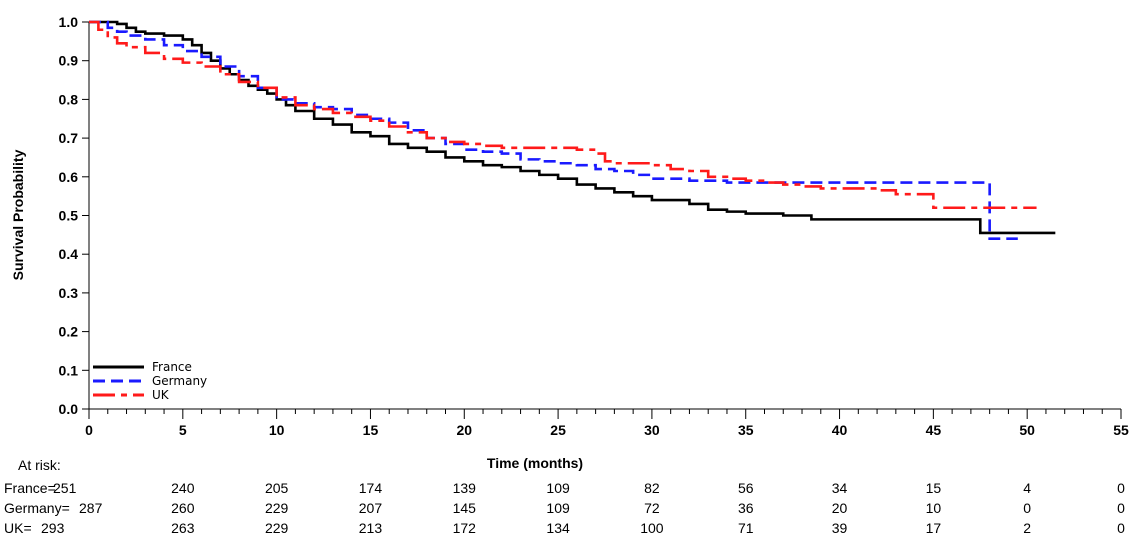 This screenshot has height=541, width=1131. Describe the element at coordinates (464, 430) in the screenshot. I see `x-tick-label: 20` at that location.